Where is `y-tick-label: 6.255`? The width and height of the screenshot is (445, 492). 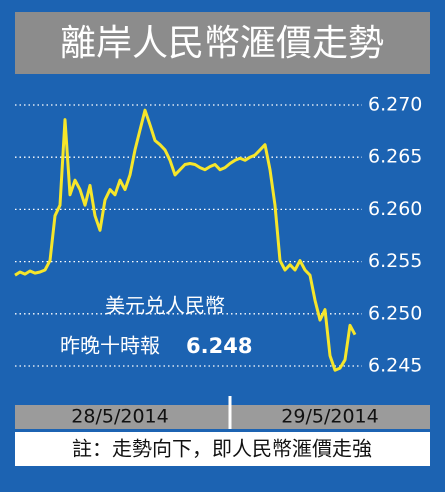 y-tick-label: 6.255 is located at coordinates (395, 261).